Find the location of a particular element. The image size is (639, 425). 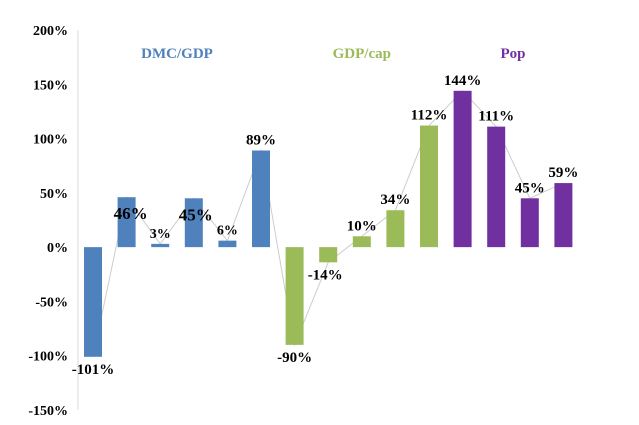

data-label: 111% is located at coordinates (496, 117).